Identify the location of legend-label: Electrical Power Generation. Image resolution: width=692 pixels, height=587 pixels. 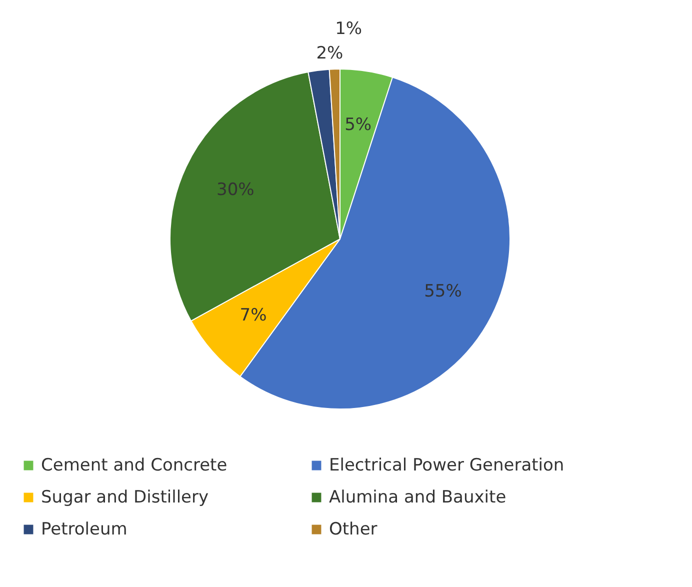
(446, 466).